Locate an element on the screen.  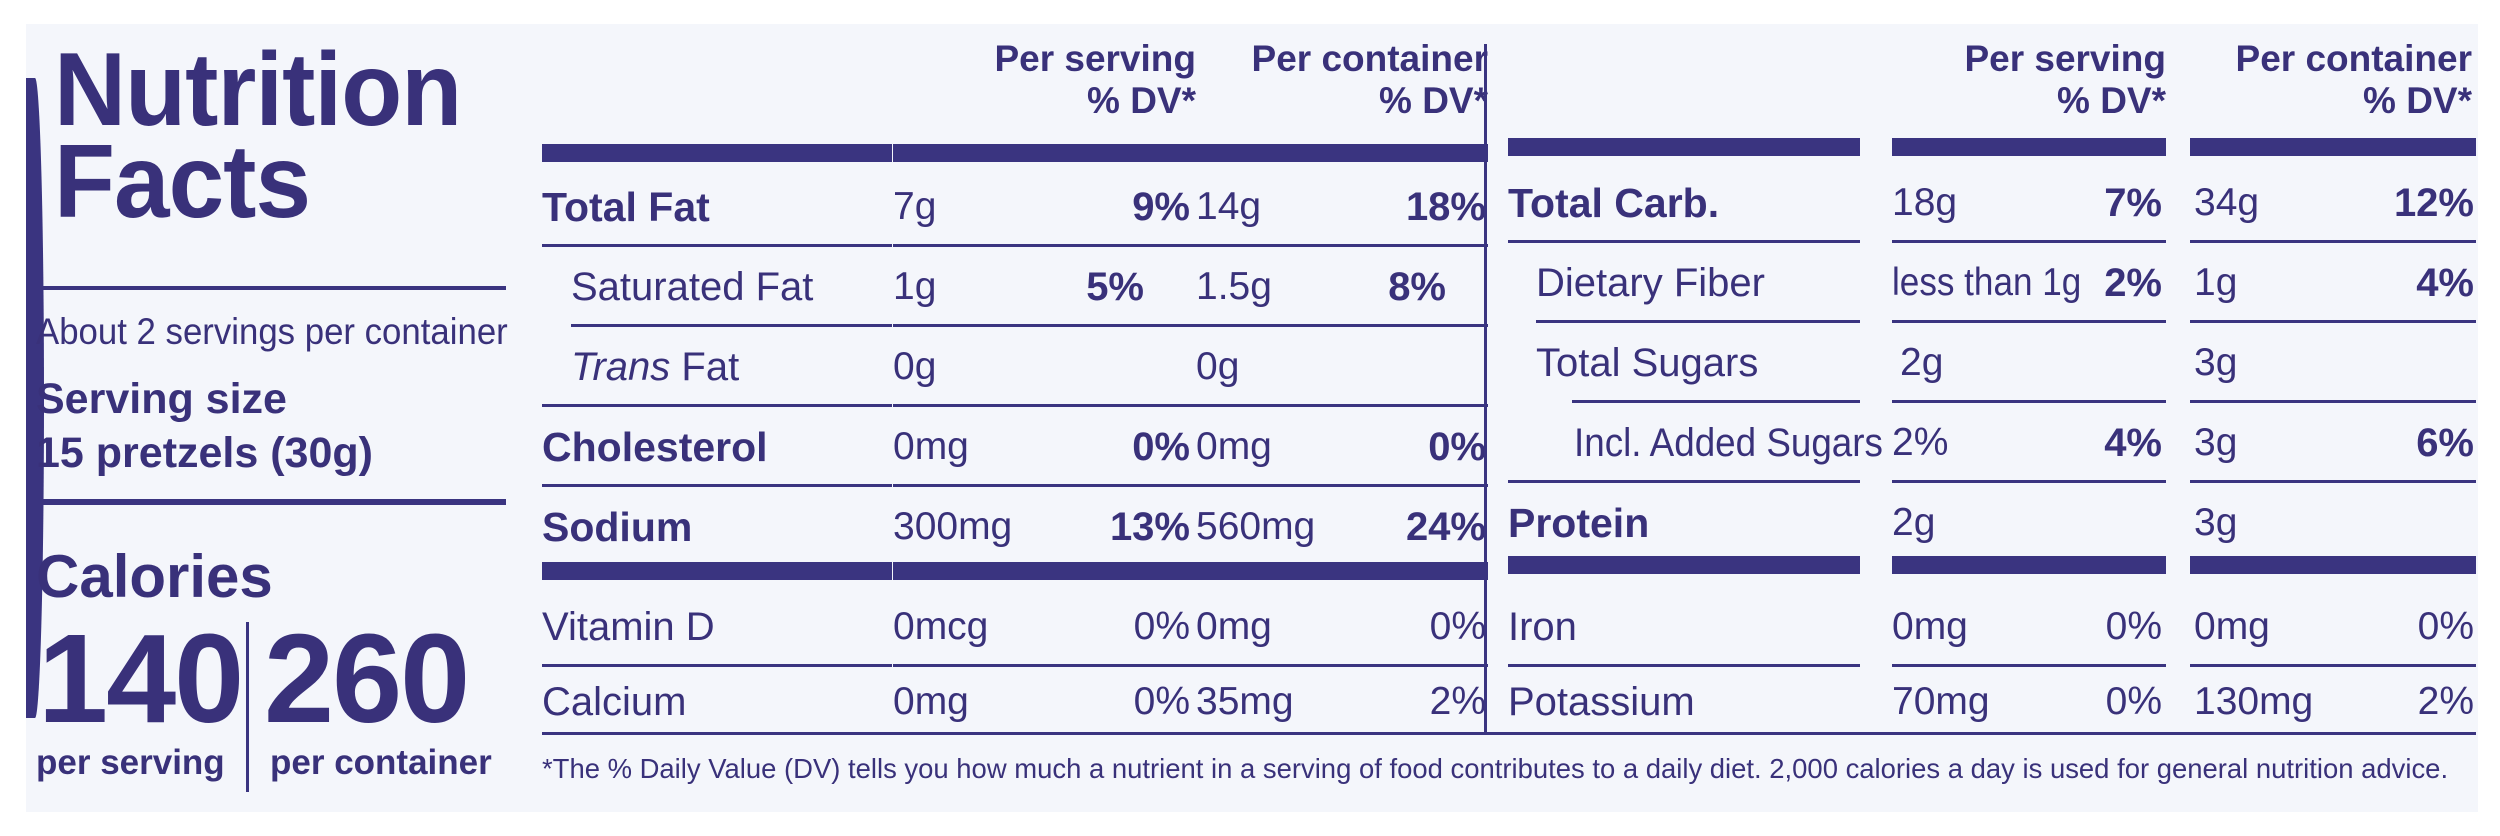
serving-amount: 0mcg is located at coordinates (941, 626).